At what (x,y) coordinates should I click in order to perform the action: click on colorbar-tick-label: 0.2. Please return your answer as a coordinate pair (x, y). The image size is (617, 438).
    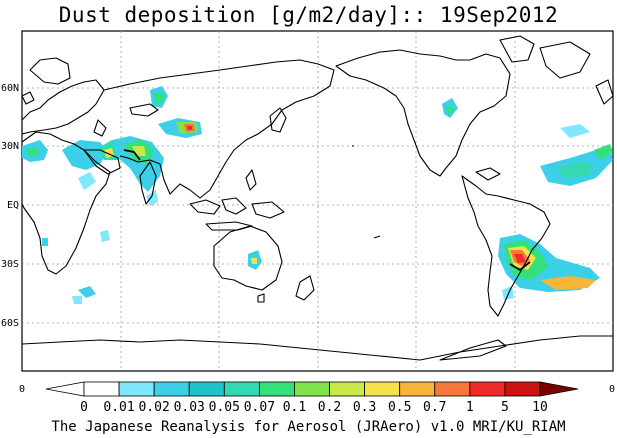
    Looking at the image, I should click on (329, 407).